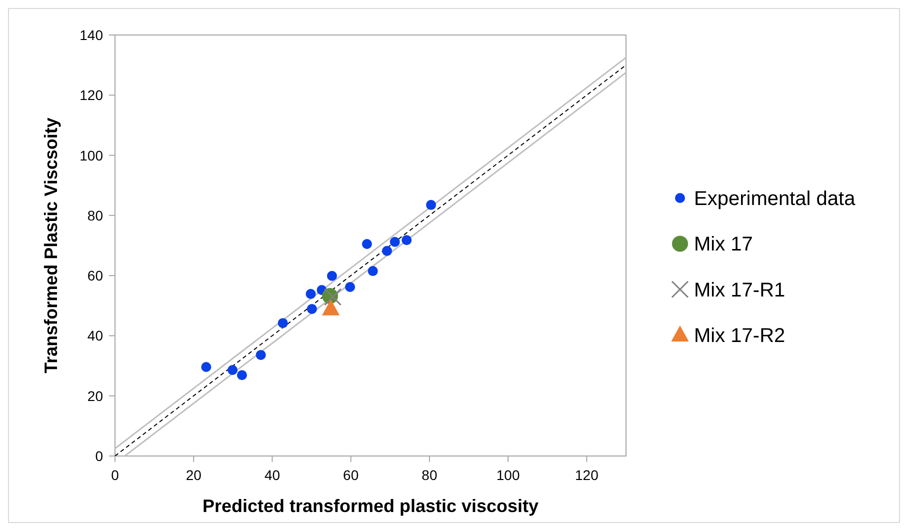  I want to click on y-tick-label: 100, so click(92, 155).